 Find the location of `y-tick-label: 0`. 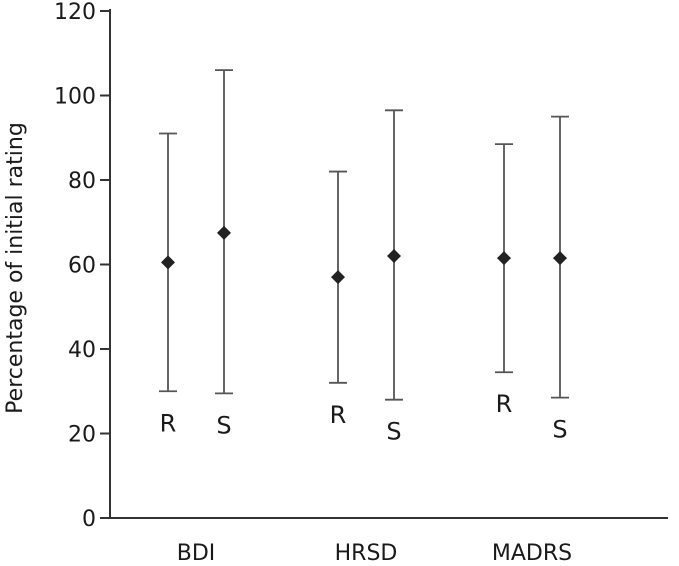

y-tick-label: 0 is located at coordinates (89, 519).